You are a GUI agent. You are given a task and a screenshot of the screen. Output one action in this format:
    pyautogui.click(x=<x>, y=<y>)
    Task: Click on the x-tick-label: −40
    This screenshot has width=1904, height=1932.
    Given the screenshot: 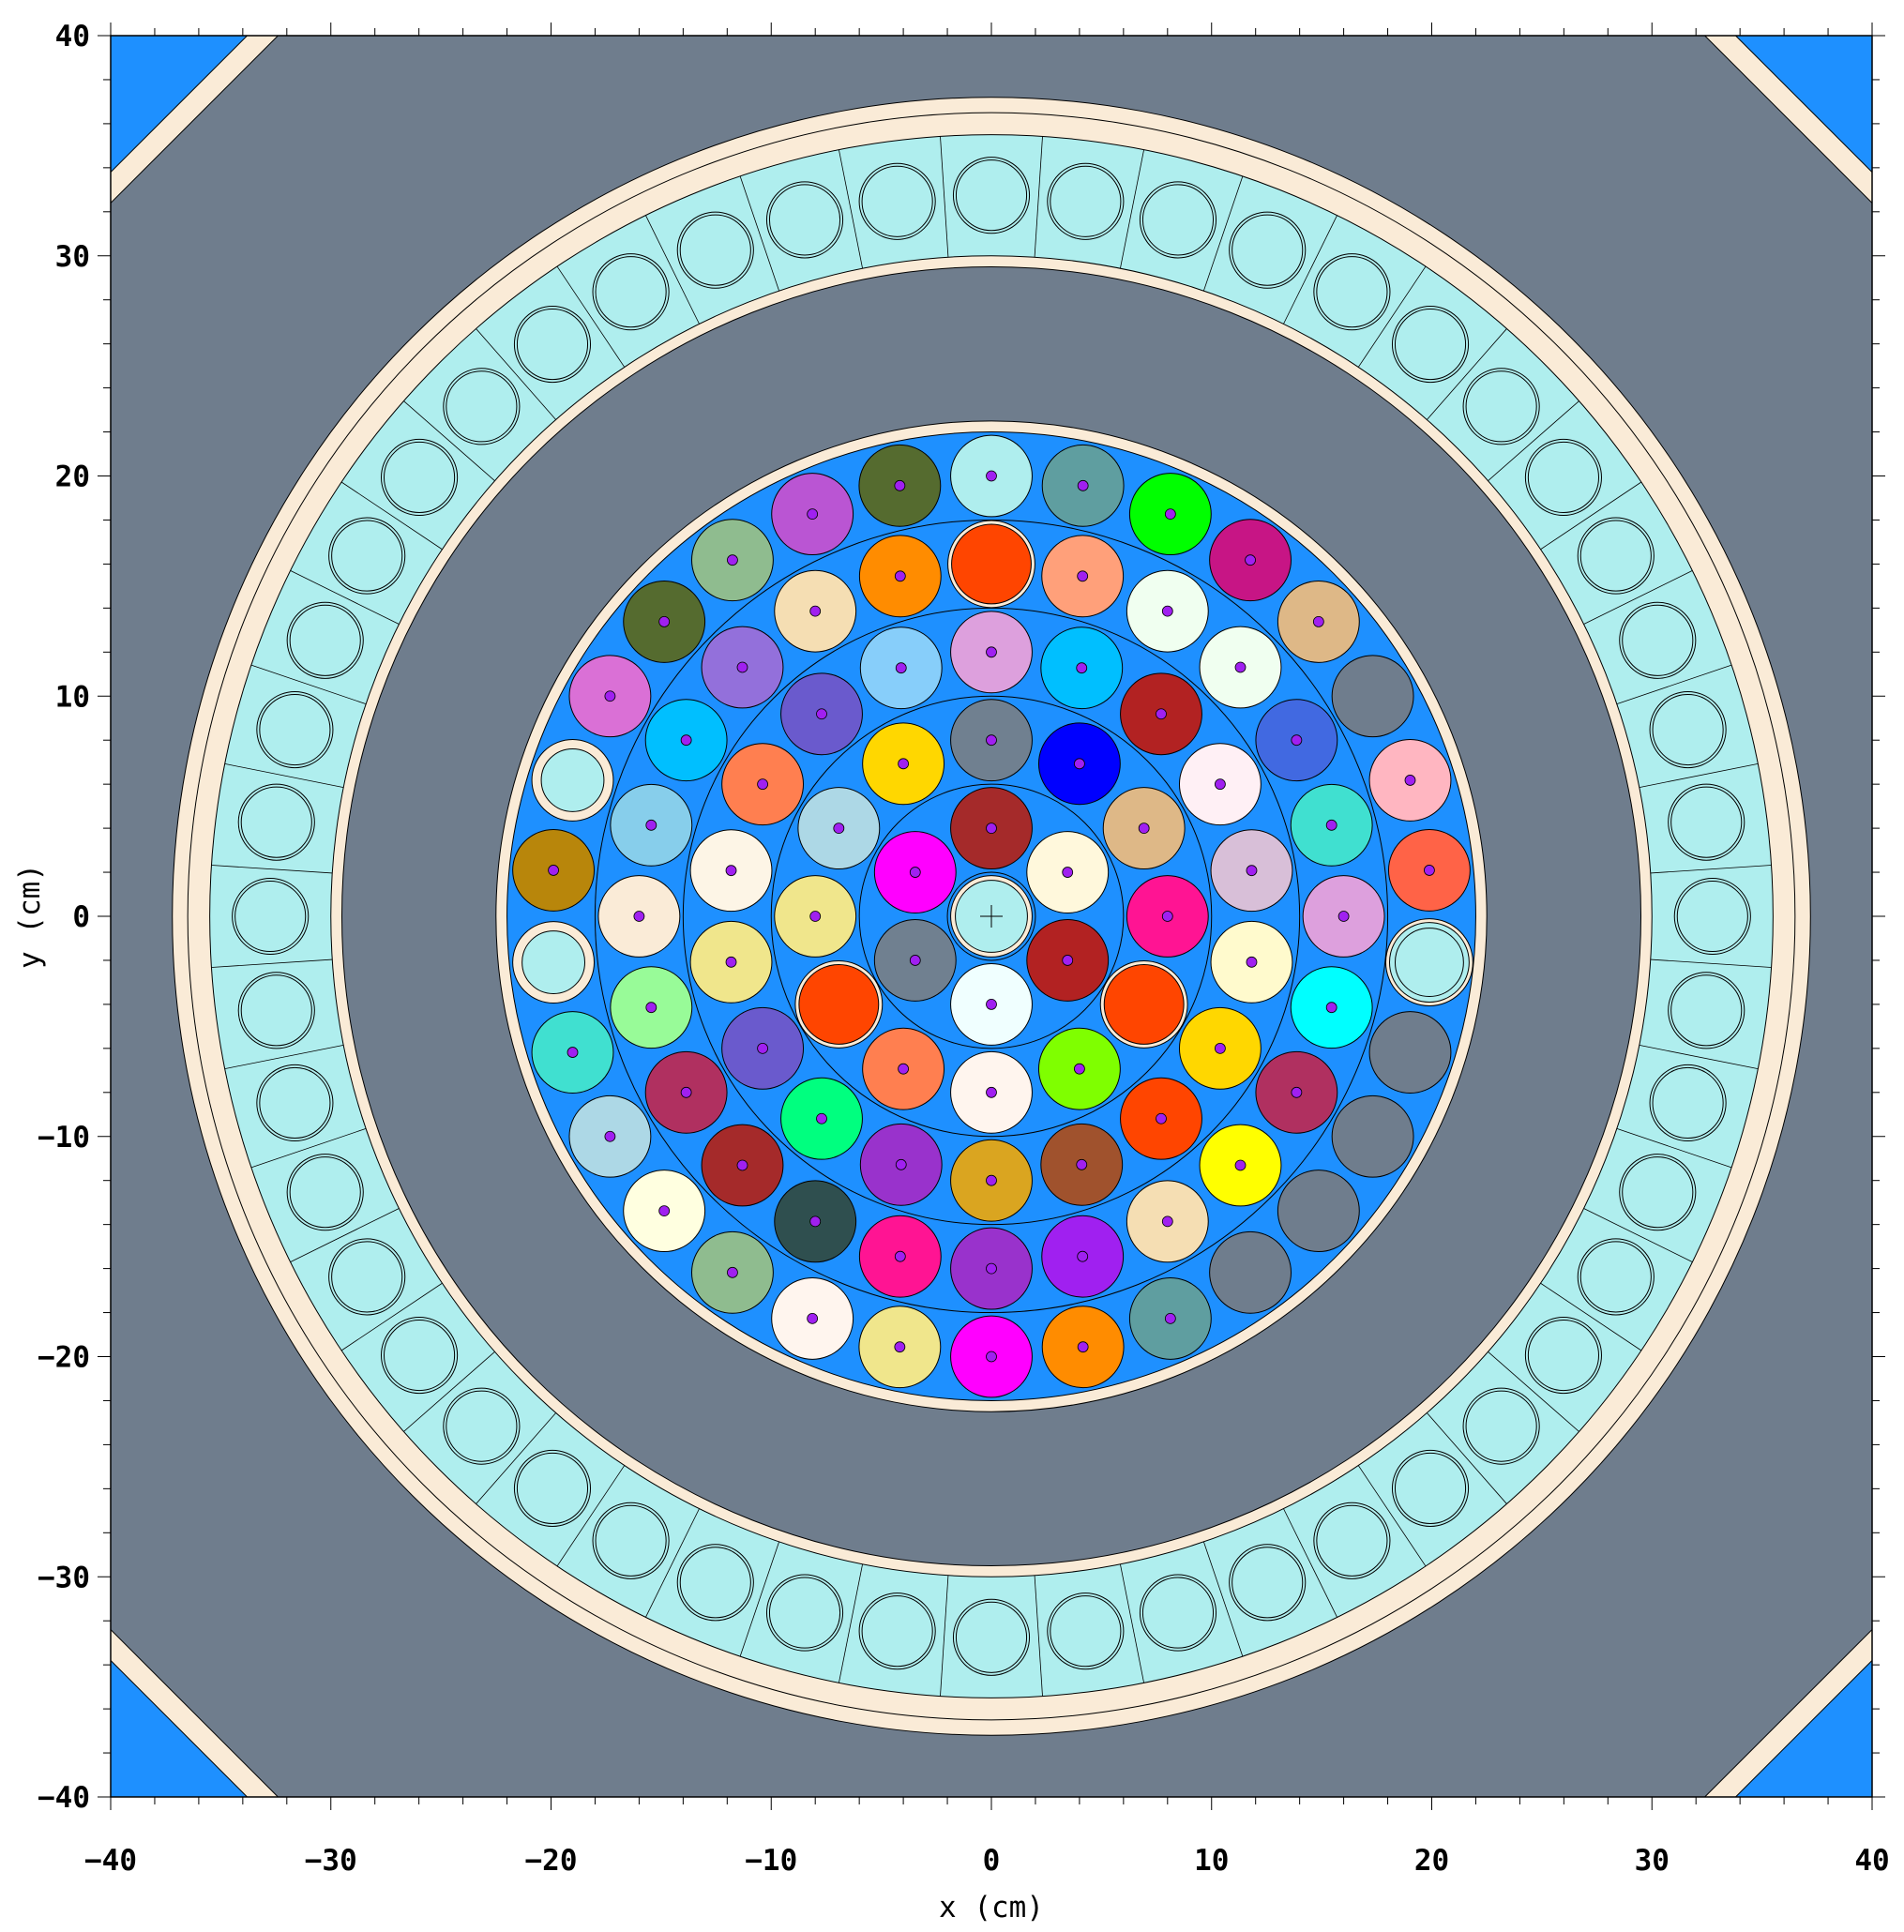 What is the action you would take?
    pyautogui.click(x=110, y=1861)
    